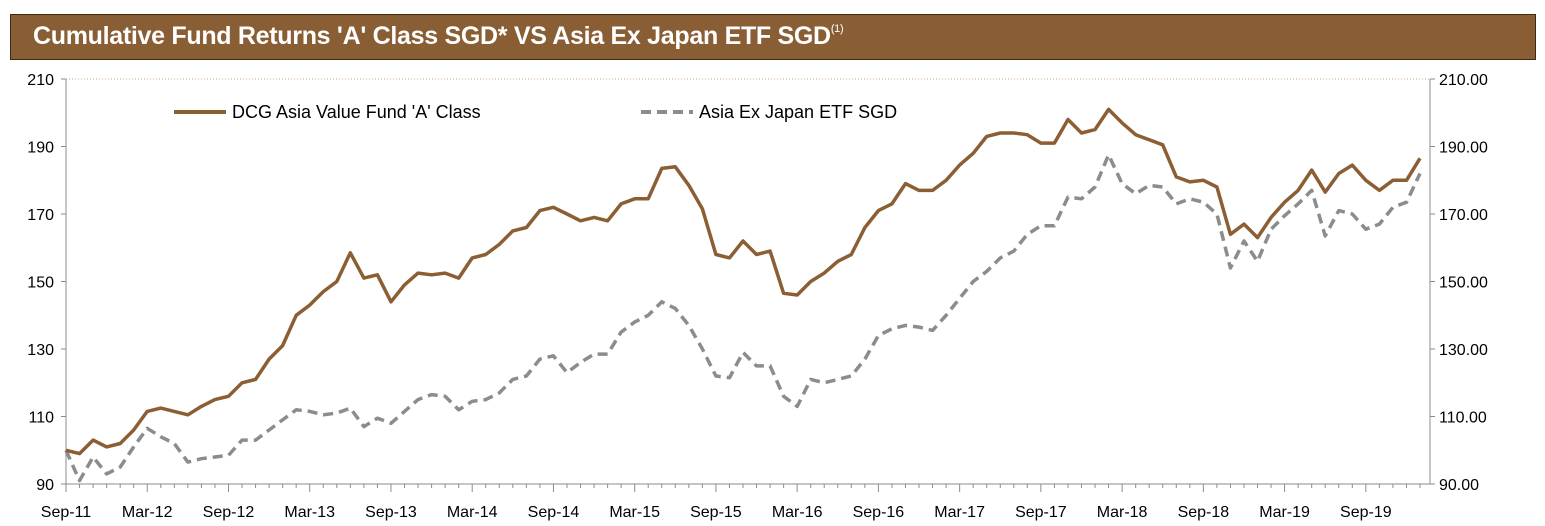 The image size is (1545, 526). I want to click on x-tick-label: Sep-11, so click(66, 512).